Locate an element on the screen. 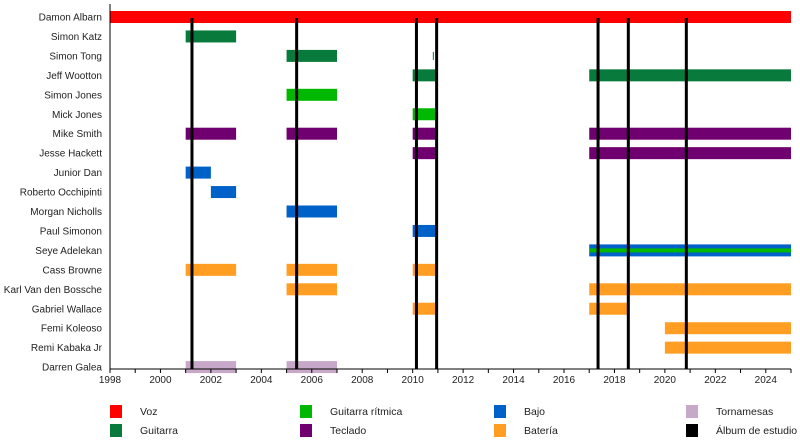 The width and height of the screenshot is (800, 445). member-label: Simon Jones is located at coordinates (73, 95).